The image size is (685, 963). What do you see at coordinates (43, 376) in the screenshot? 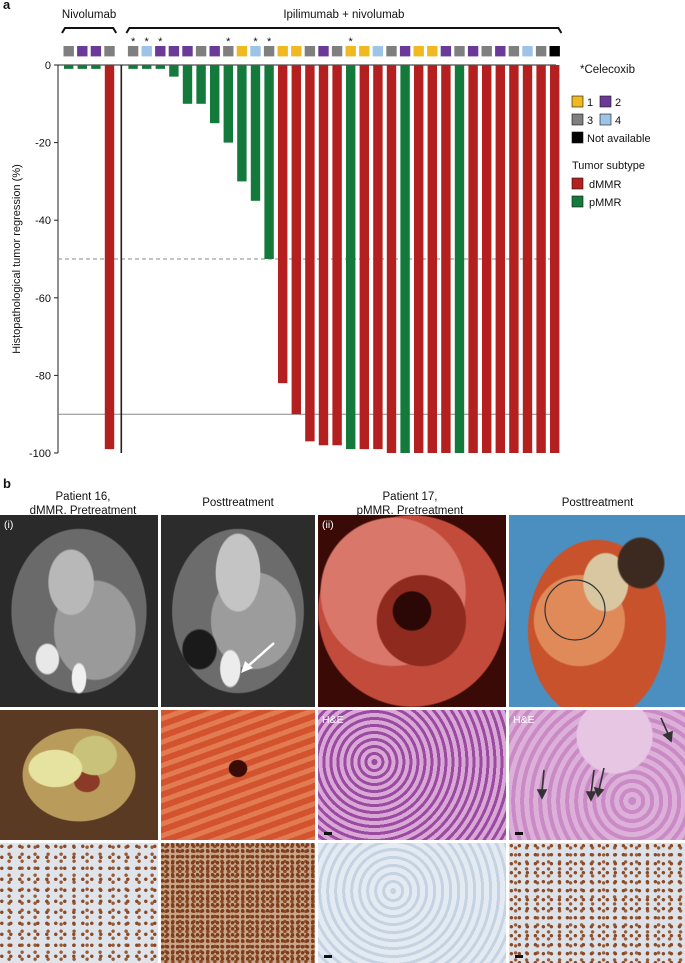
I see `y-tick-label: -80` at bounding box center [43, 376].